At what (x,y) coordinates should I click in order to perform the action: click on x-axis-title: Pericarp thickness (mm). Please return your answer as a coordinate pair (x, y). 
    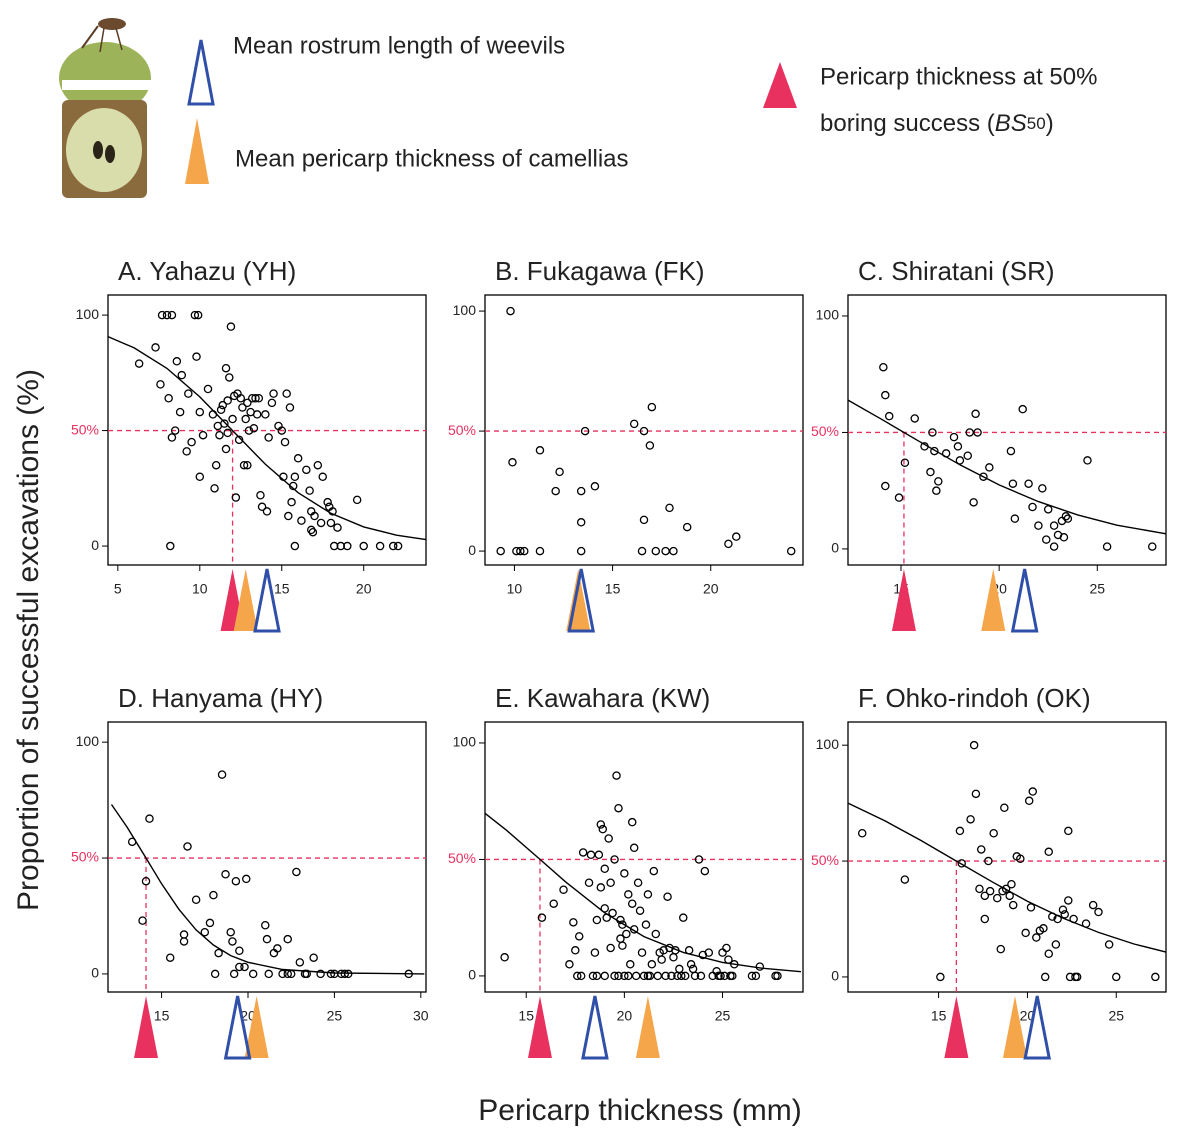
    Looking at the image, I should click on (639, 1110).